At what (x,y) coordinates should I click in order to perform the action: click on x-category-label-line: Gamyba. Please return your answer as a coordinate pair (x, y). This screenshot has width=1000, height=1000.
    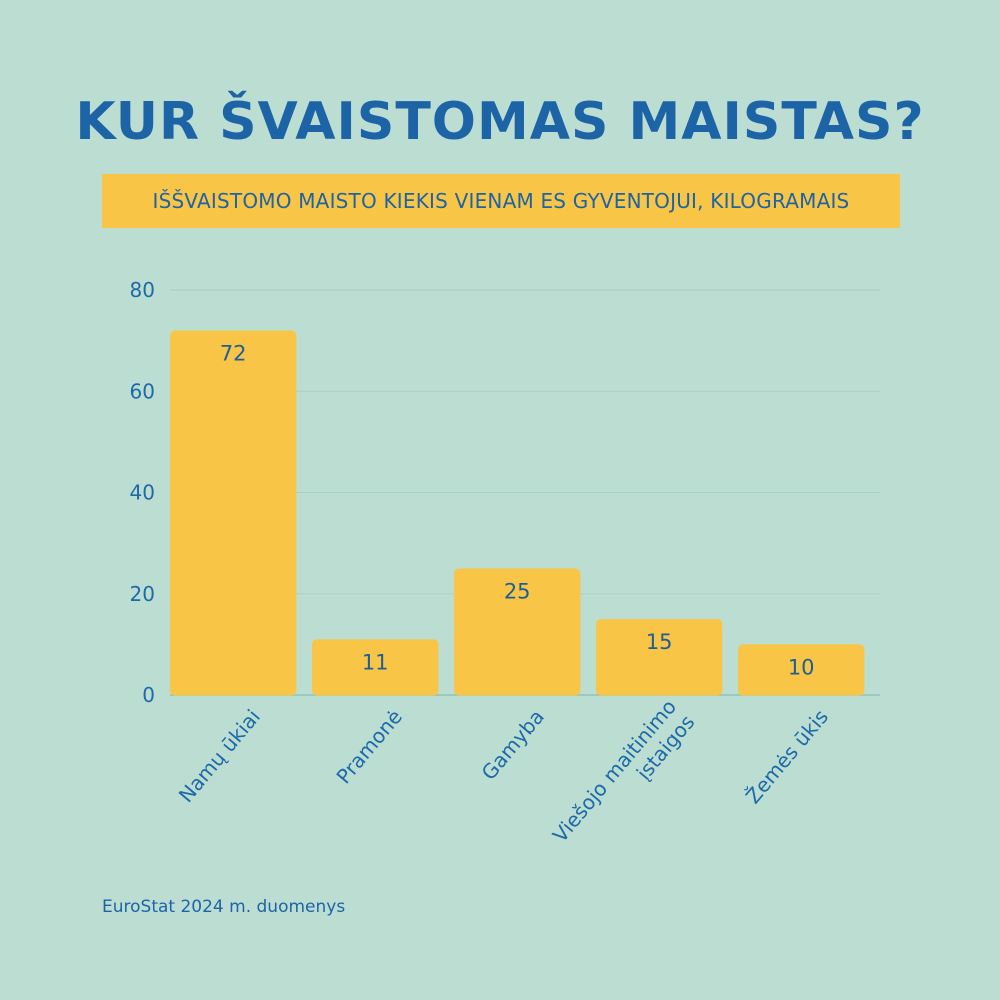
    Looking at the image, I should click on (513, 745).